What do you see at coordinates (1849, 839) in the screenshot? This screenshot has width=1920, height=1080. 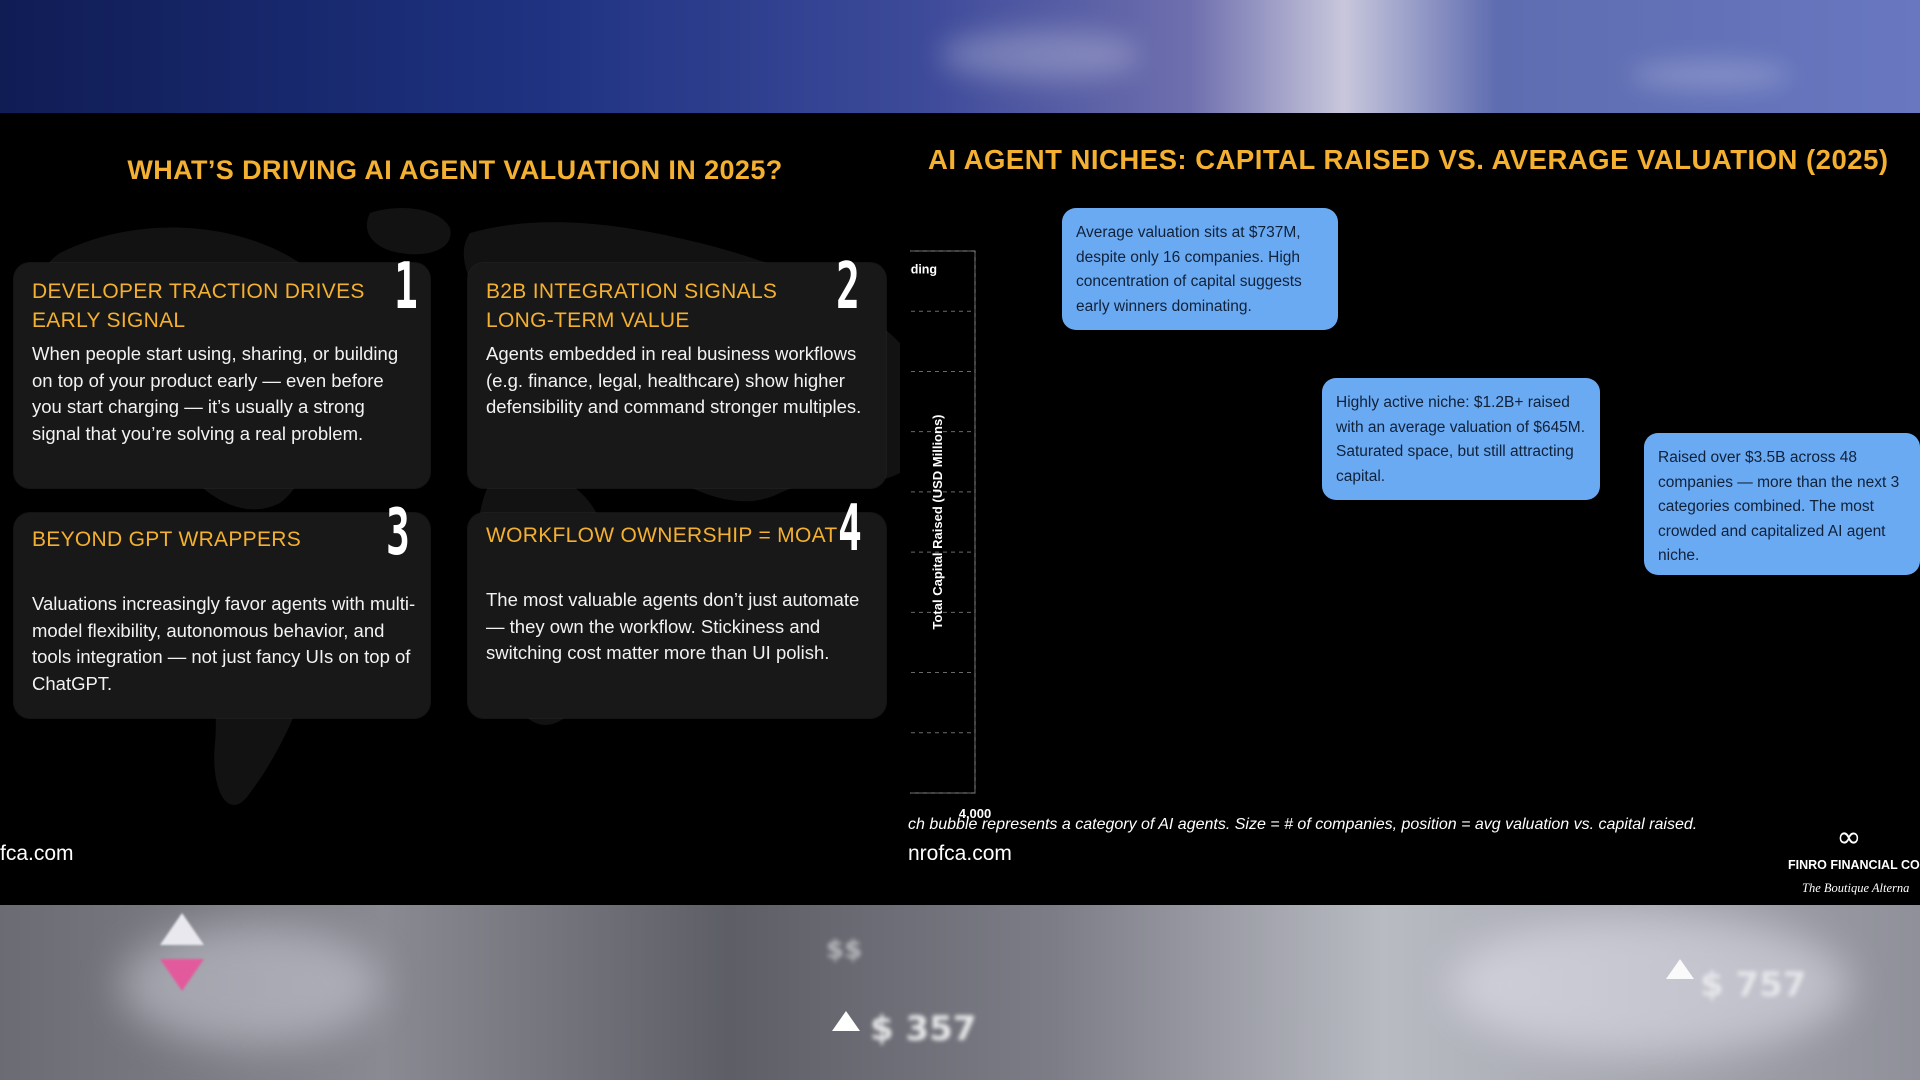 I see `infinity-icon: ∞` at bounding box center [1849, 839].